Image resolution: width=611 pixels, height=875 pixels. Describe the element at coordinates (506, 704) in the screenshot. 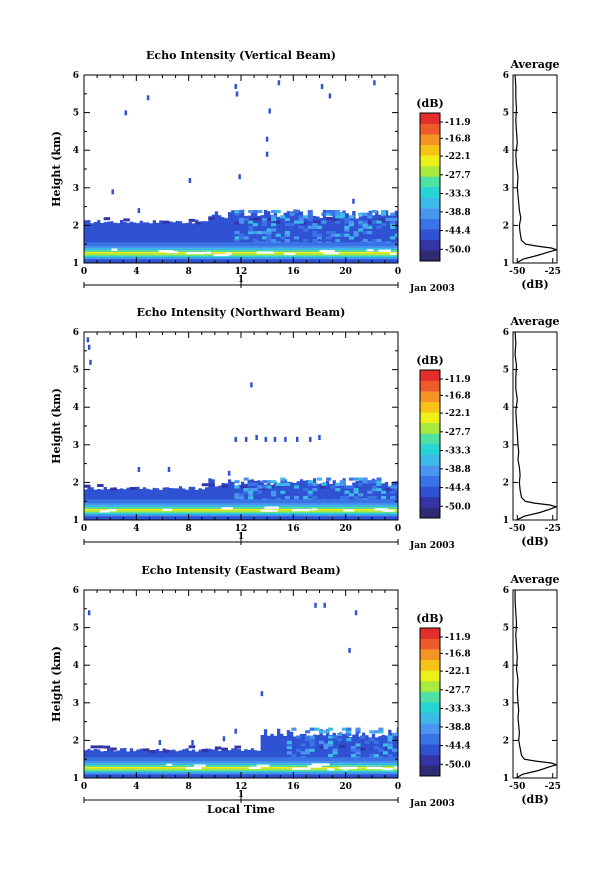

I see `profile-y-tick-label: 3` at that location.